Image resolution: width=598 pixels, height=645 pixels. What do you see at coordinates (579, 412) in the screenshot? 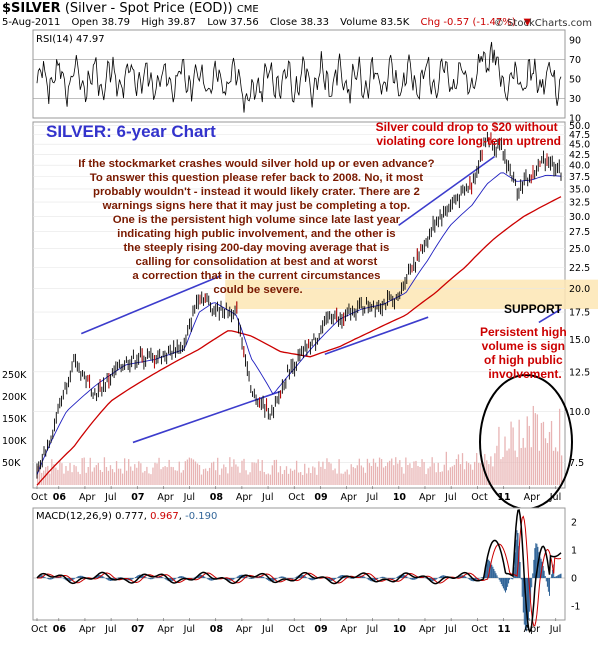
I see `price-tick-label: 10.0` at bounding box center [579, 412].